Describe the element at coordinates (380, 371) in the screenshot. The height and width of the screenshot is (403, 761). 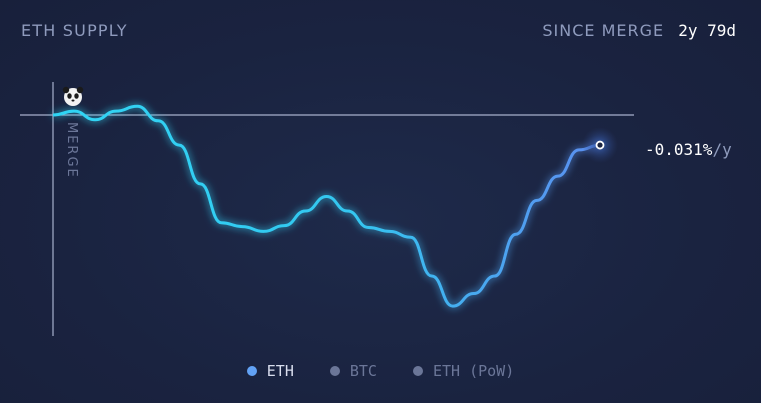
I see `legend: ETH BTC ETH (PoW)` at that location.